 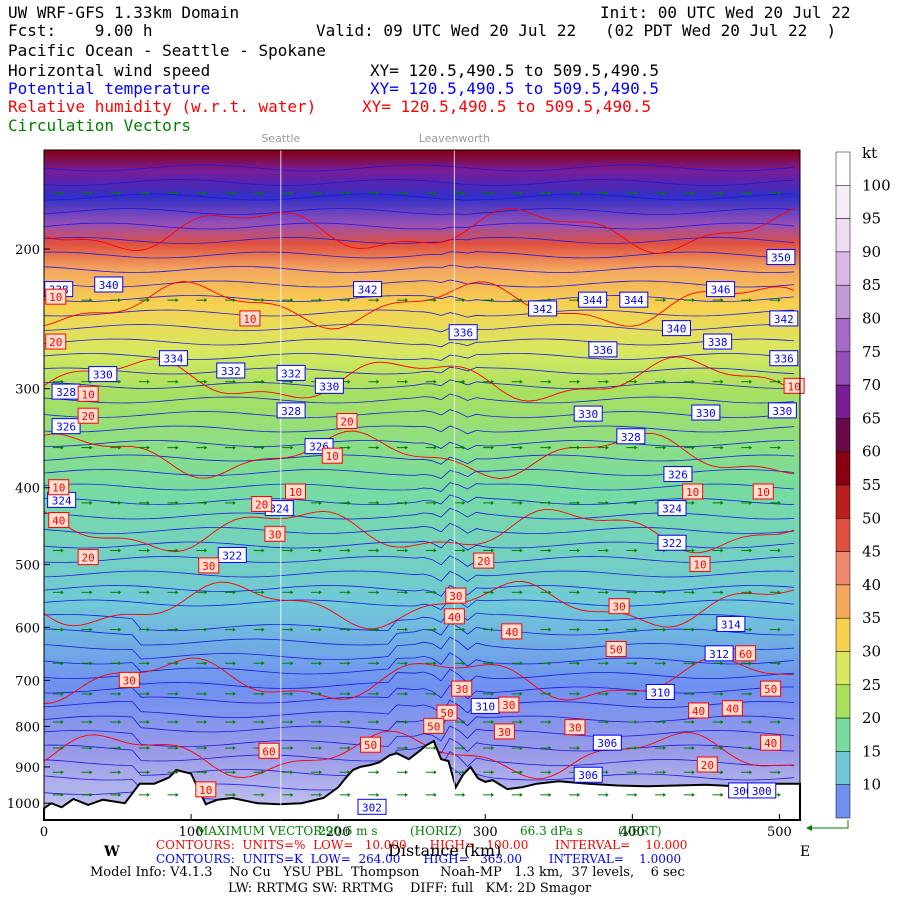 I want to click on rh-contour-line, so click(x=419, y=230).